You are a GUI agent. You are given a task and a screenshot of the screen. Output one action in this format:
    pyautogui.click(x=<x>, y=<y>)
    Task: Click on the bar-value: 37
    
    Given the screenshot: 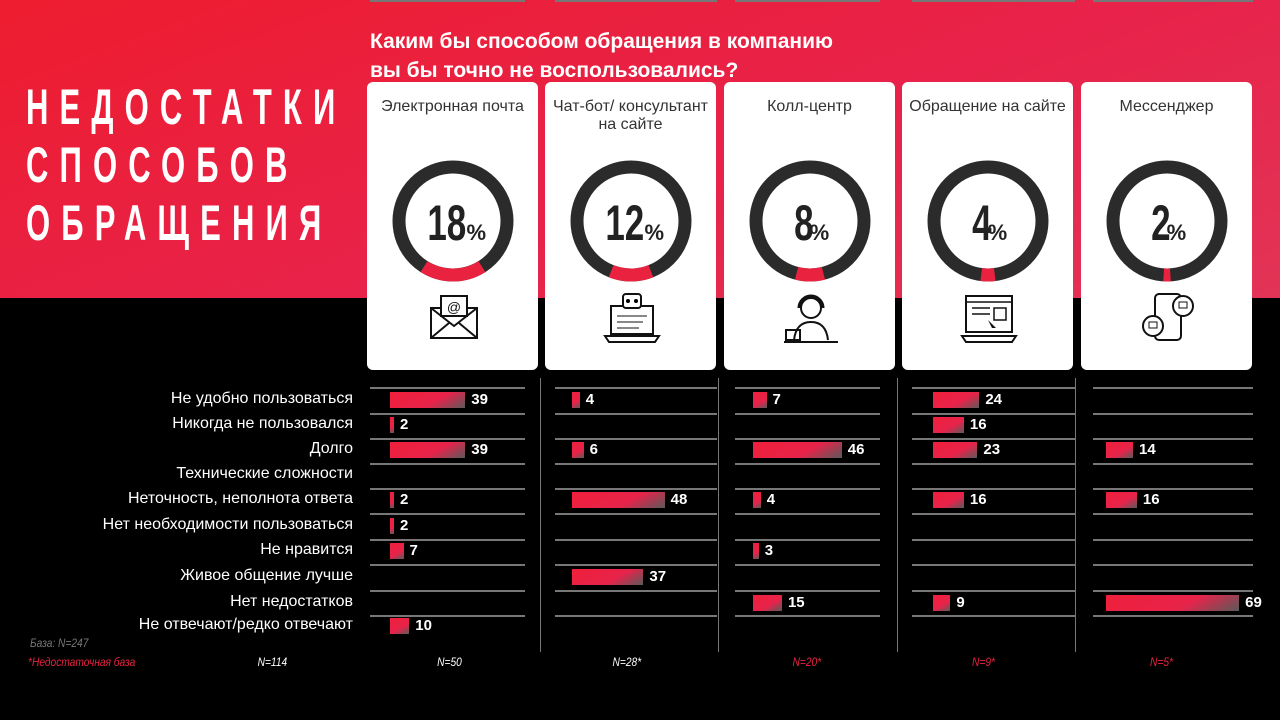 What is the action you would take?
    pyautogui.click(x=658, y=576)
    